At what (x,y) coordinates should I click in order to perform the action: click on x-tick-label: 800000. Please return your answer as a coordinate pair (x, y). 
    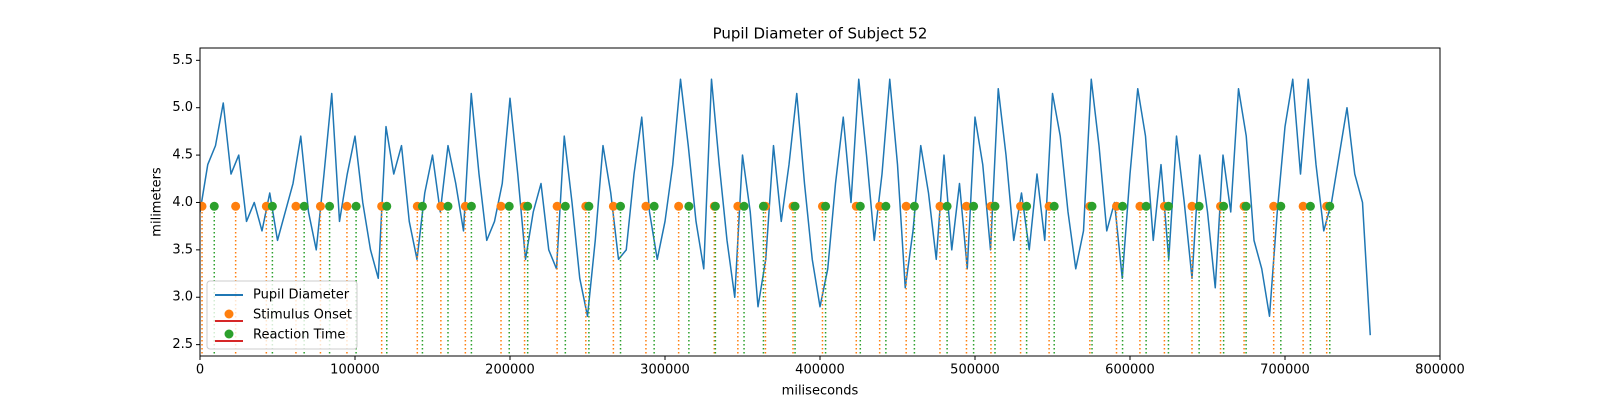
    Looking at the image, I should click on (1440, 370).